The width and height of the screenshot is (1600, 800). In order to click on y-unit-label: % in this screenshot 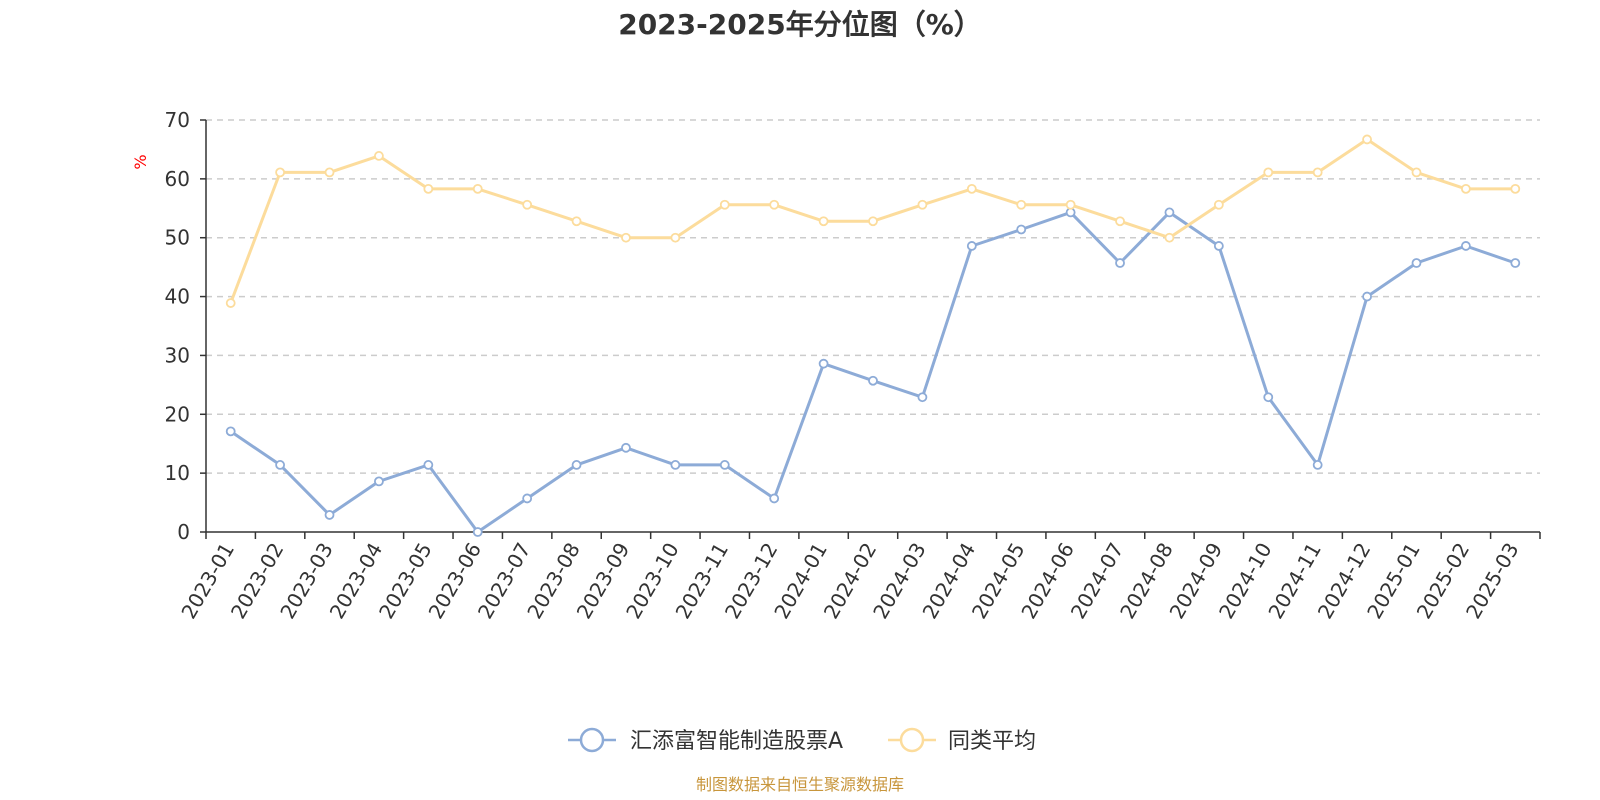, I will do `click(140, 161)`.